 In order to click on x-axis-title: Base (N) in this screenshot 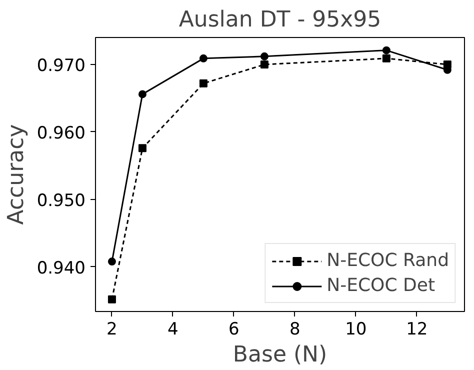, I will do `click(280, 355)`.